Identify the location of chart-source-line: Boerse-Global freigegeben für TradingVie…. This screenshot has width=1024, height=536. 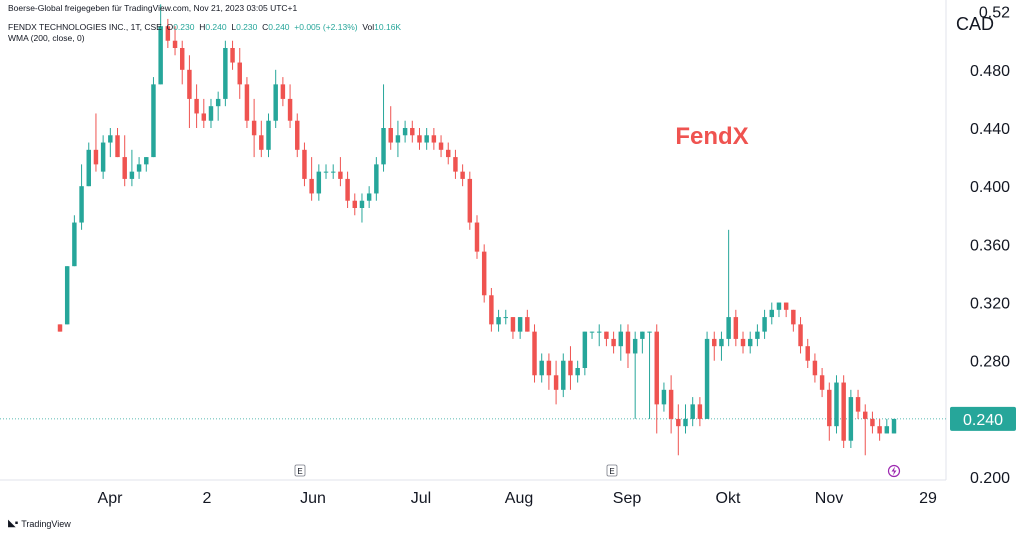
(153, 8).